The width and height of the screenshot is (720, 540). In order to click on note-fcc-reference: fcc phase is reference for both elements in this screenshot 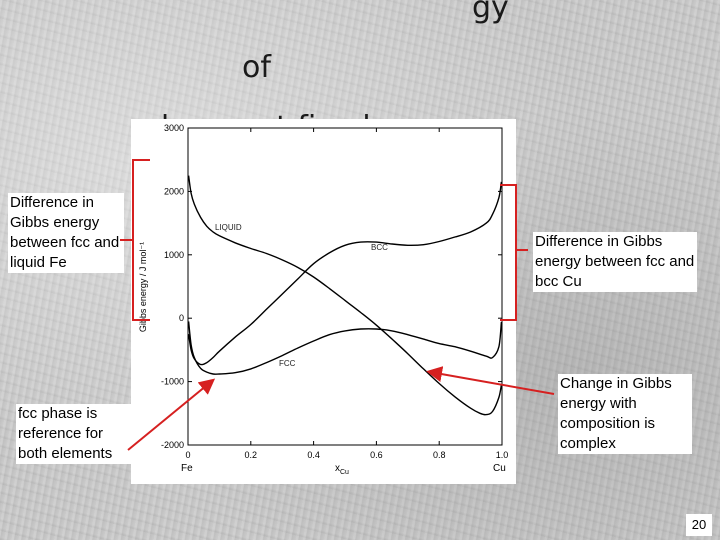, I will do `click(74, 434)`.